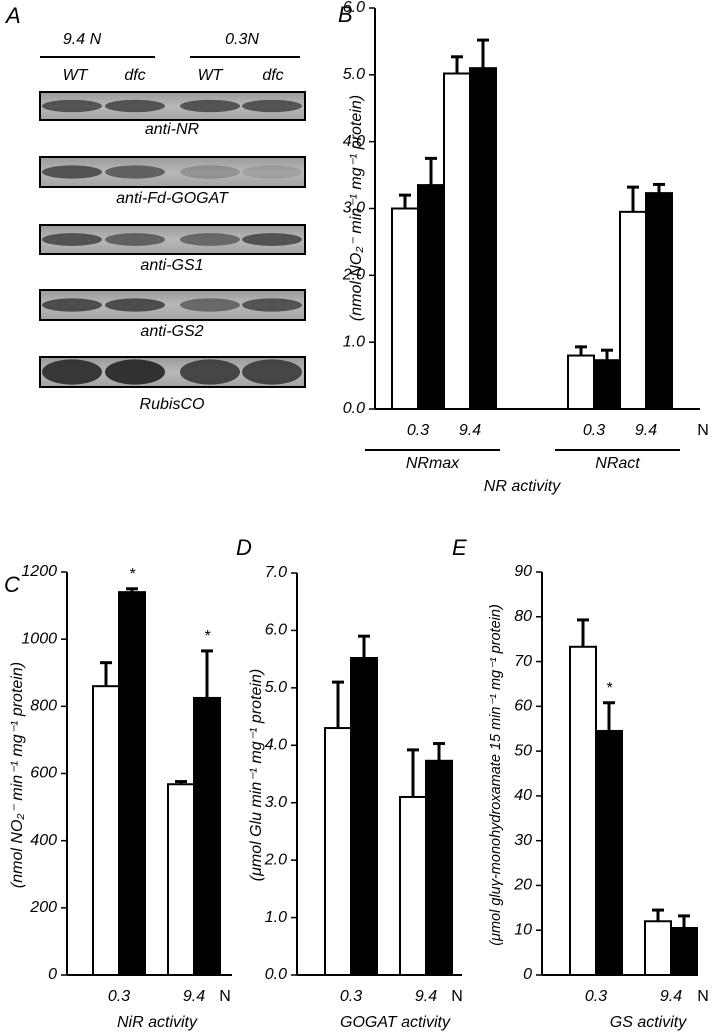 This screenshot has height=1036, width=721. I want to click on y-tick-label: 30, so click(523, 840).